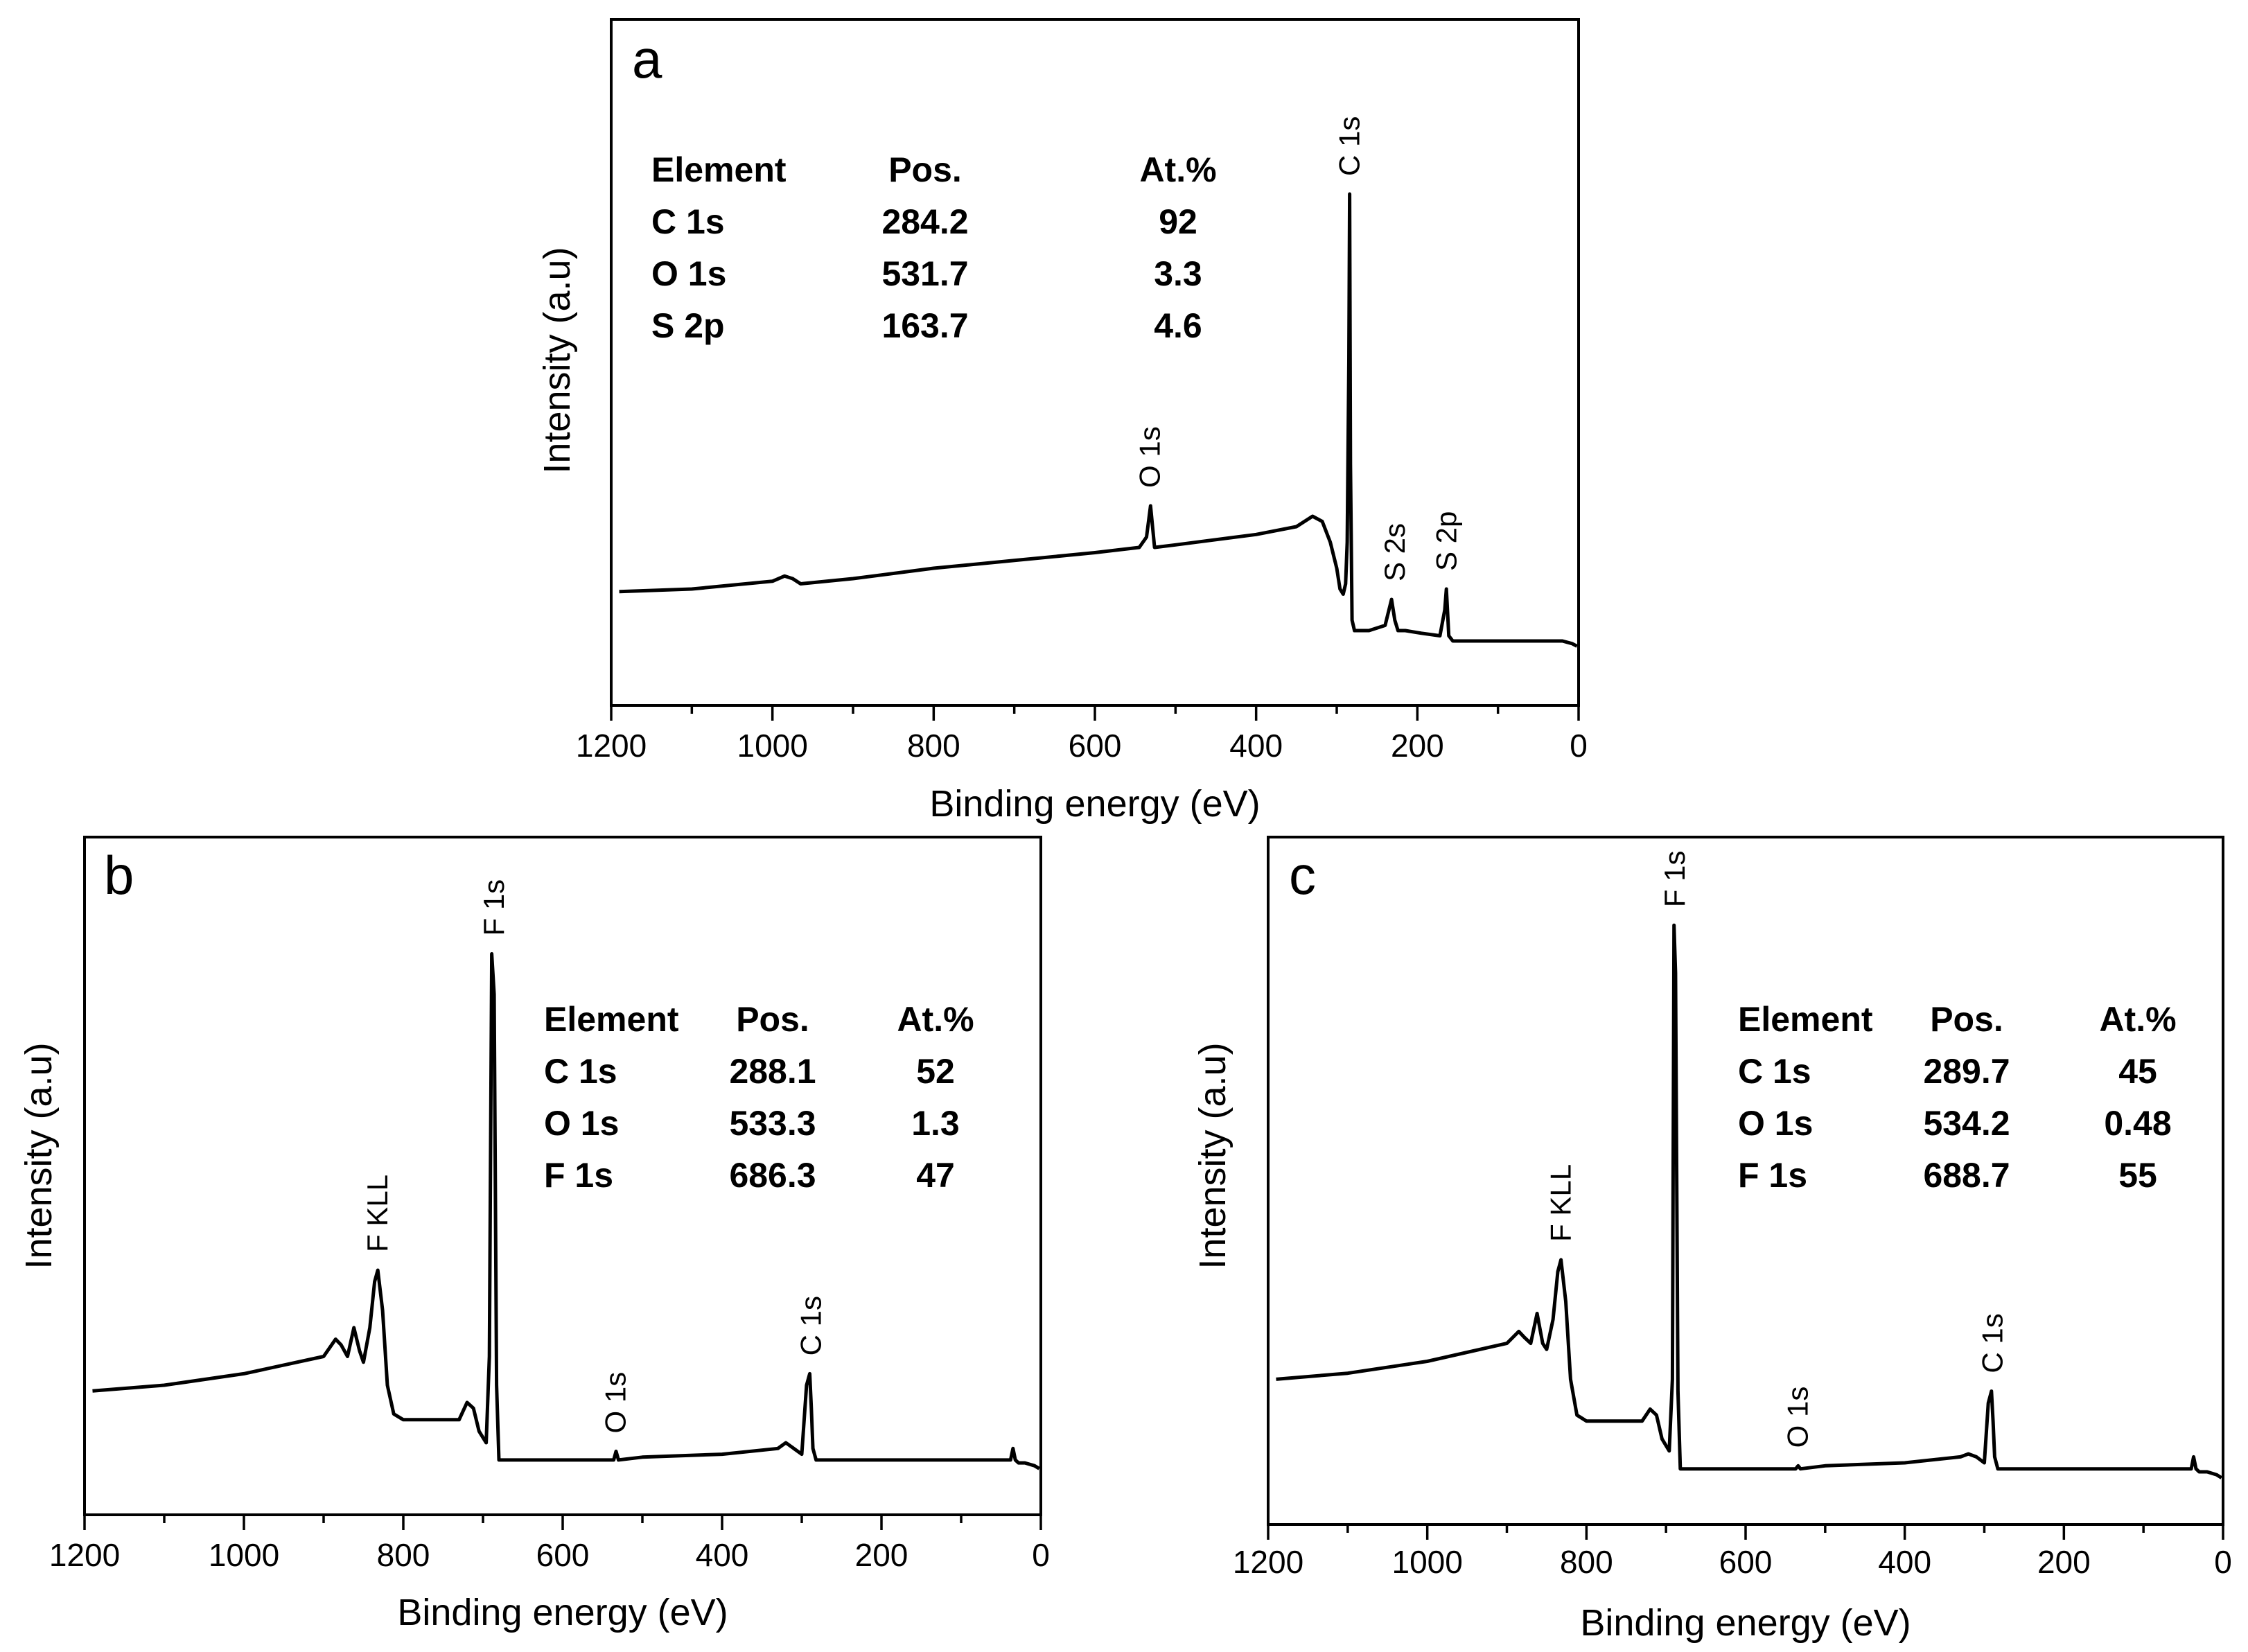 Image resolution: width=2248 pixels, height=1652 pixels. Describe the element at coordinates (1178, 221) in the screenshot. I see `table-cell: 92` at that location.